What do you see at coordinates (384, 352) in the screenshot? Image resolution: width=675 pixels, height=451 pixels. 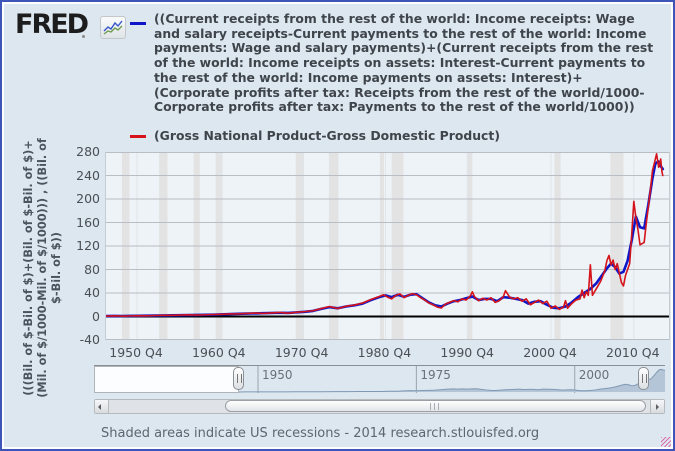 I see `x-tick-label: 1980 Q4` at bounding box center [384, 352].